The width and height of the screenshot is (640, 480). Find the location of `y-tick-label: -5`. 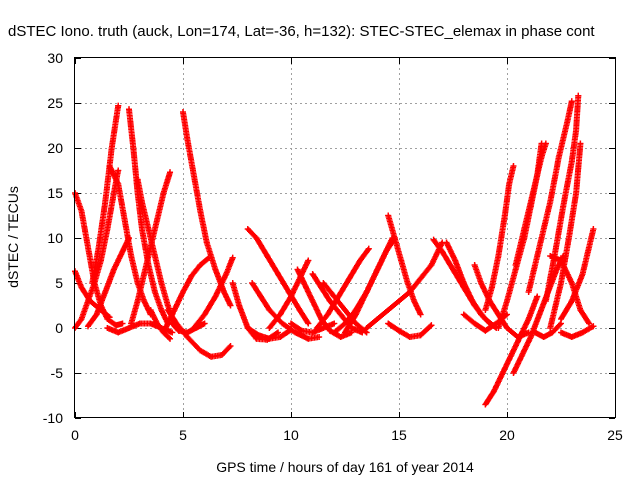

y-tick-label: -5 is located at coordinates (57, 373).